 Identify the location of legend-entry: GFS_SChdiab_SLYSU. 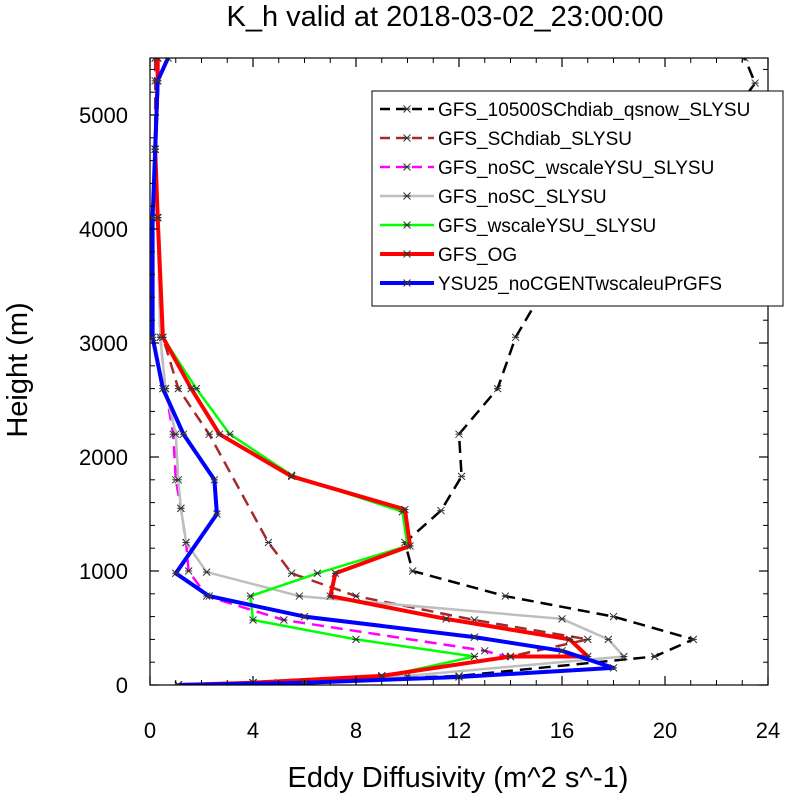
(506, 139).